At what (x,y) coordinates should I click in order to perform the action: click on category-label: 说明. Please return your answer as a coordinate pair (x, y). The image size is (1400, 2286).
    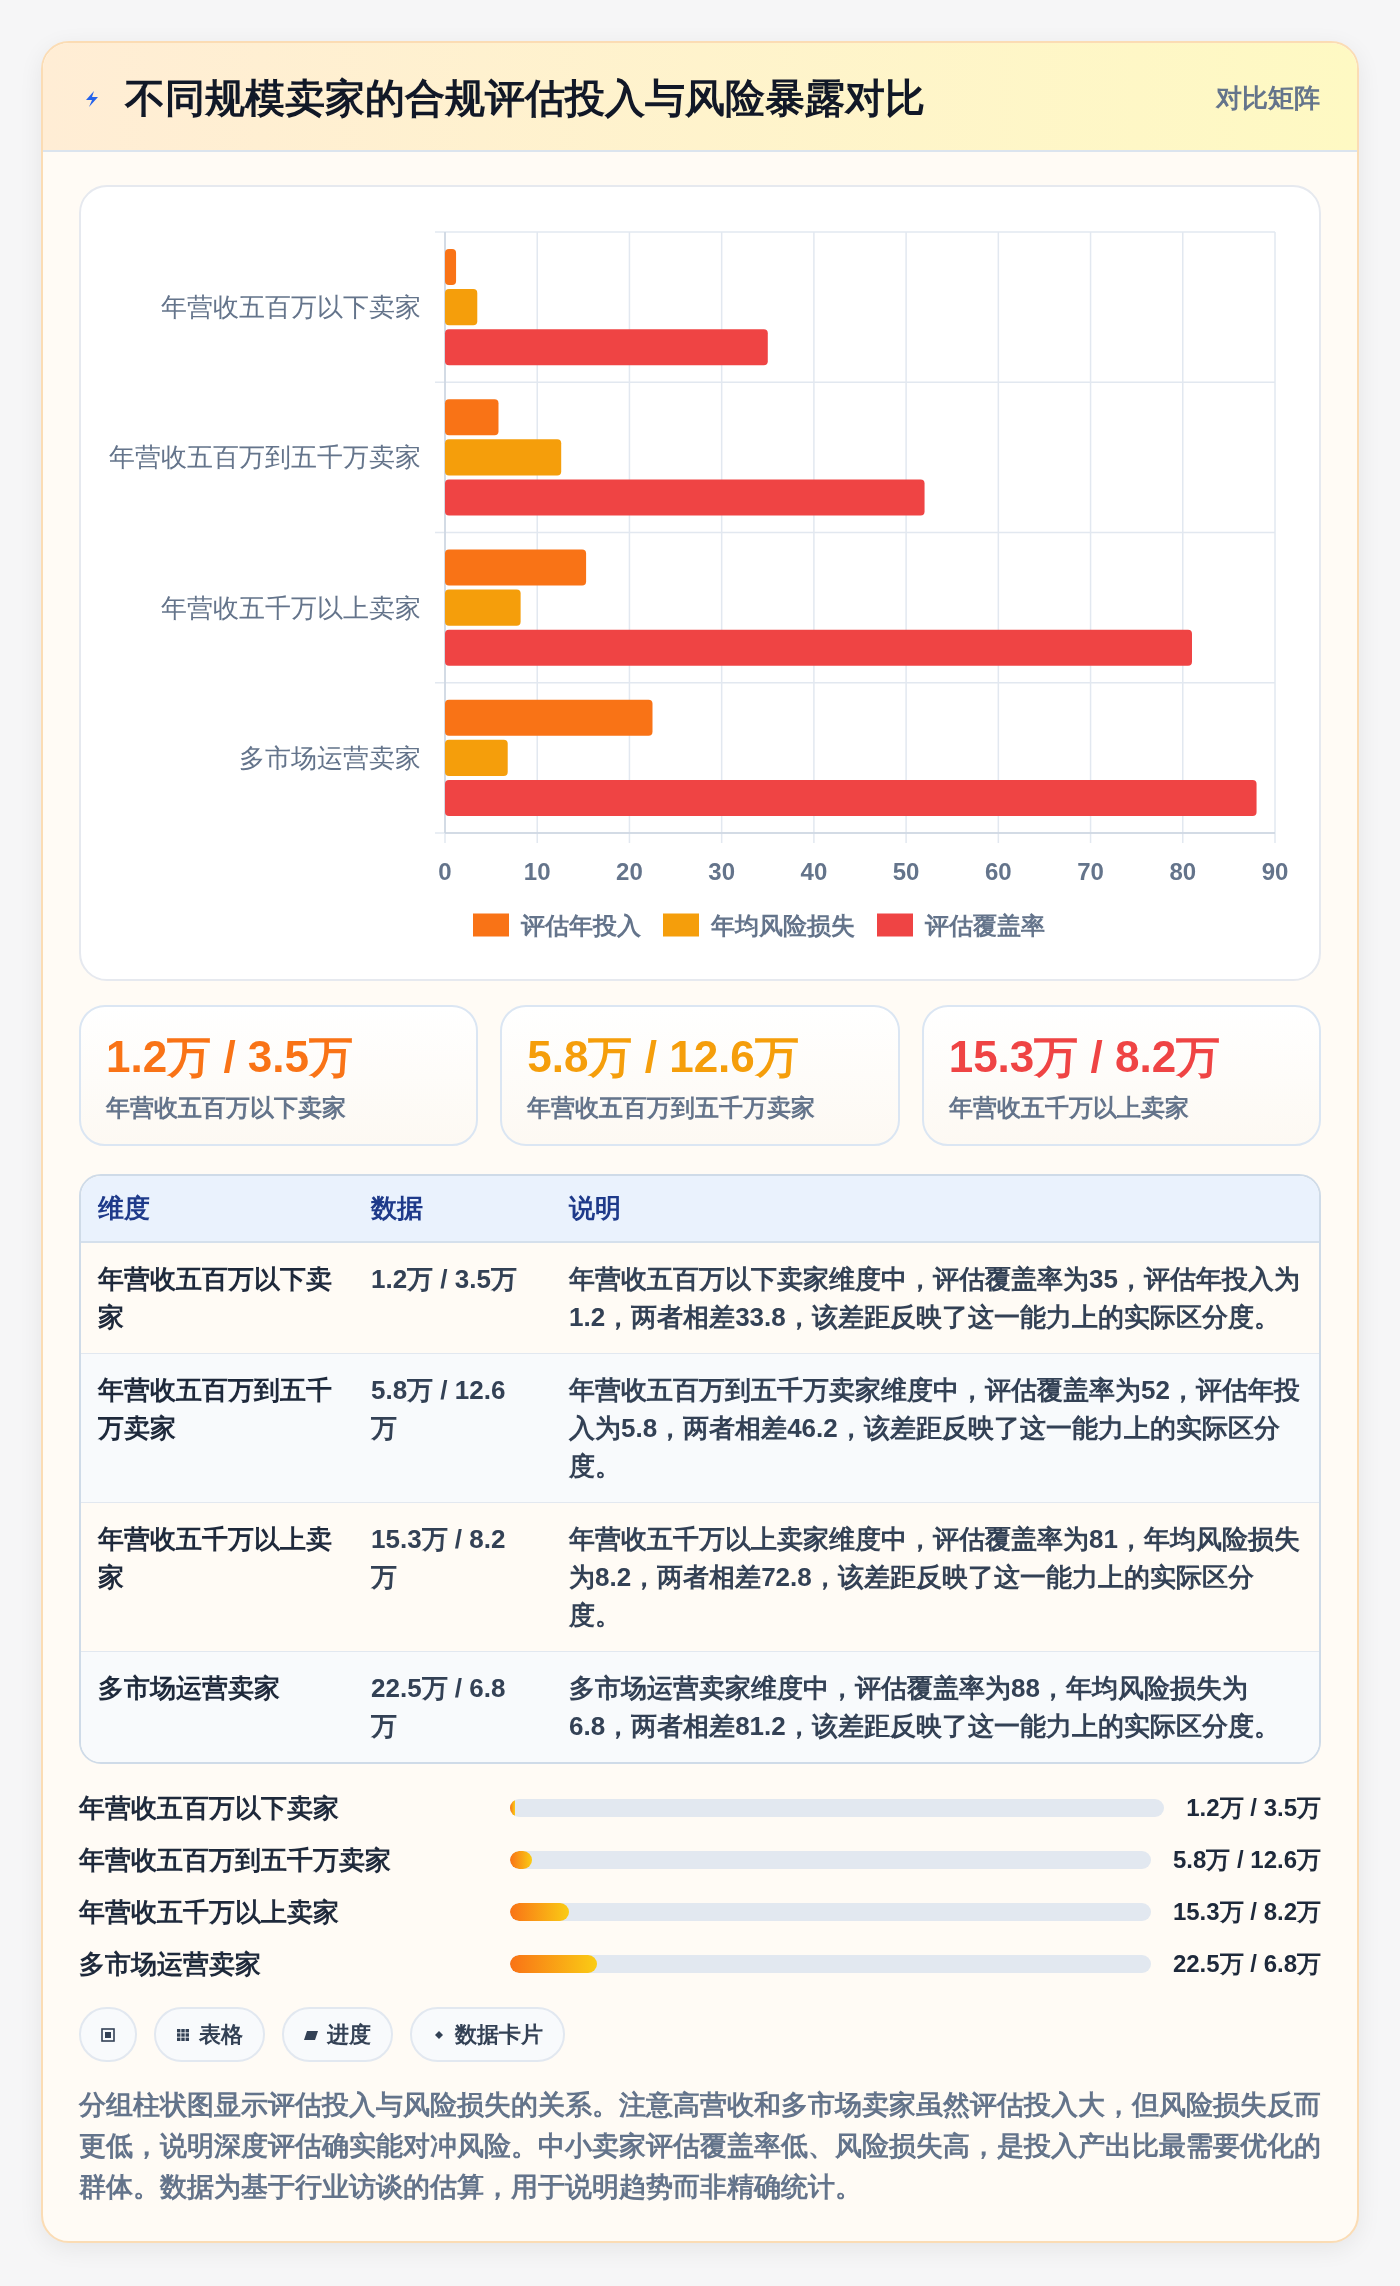
    Looking at the image, I should click on (935, 1209).